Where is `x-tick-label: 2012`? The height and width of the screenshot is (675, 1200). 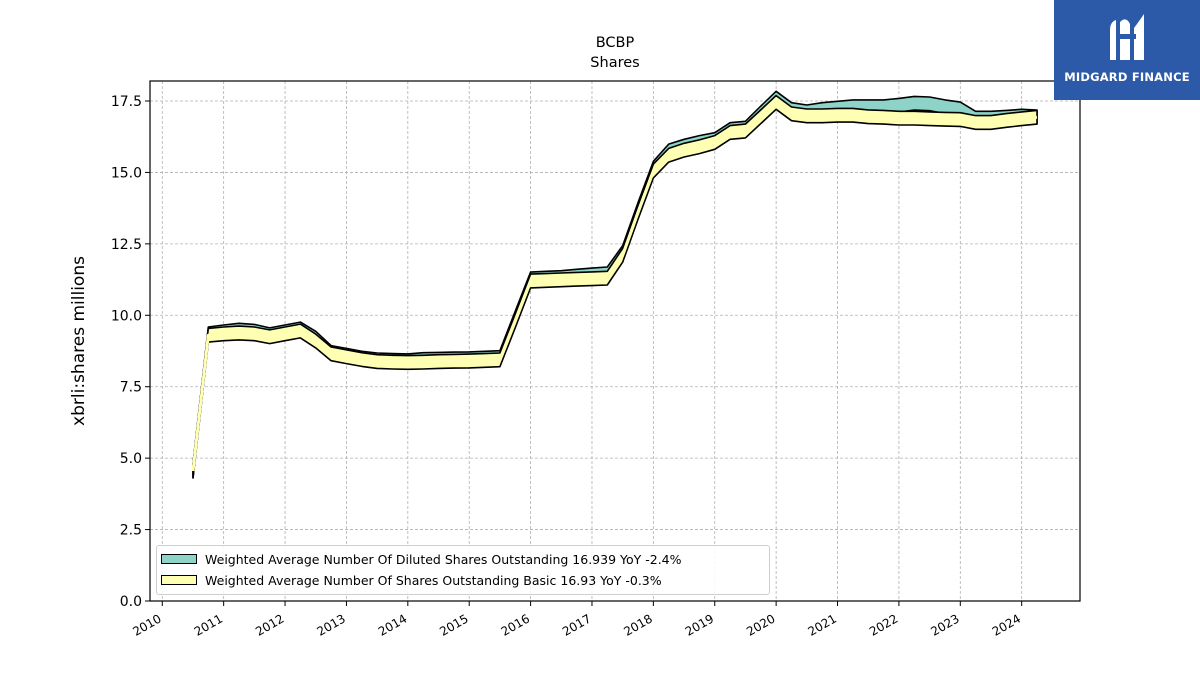 x-tick-label: 2012 is located at coordinates (269, 624).